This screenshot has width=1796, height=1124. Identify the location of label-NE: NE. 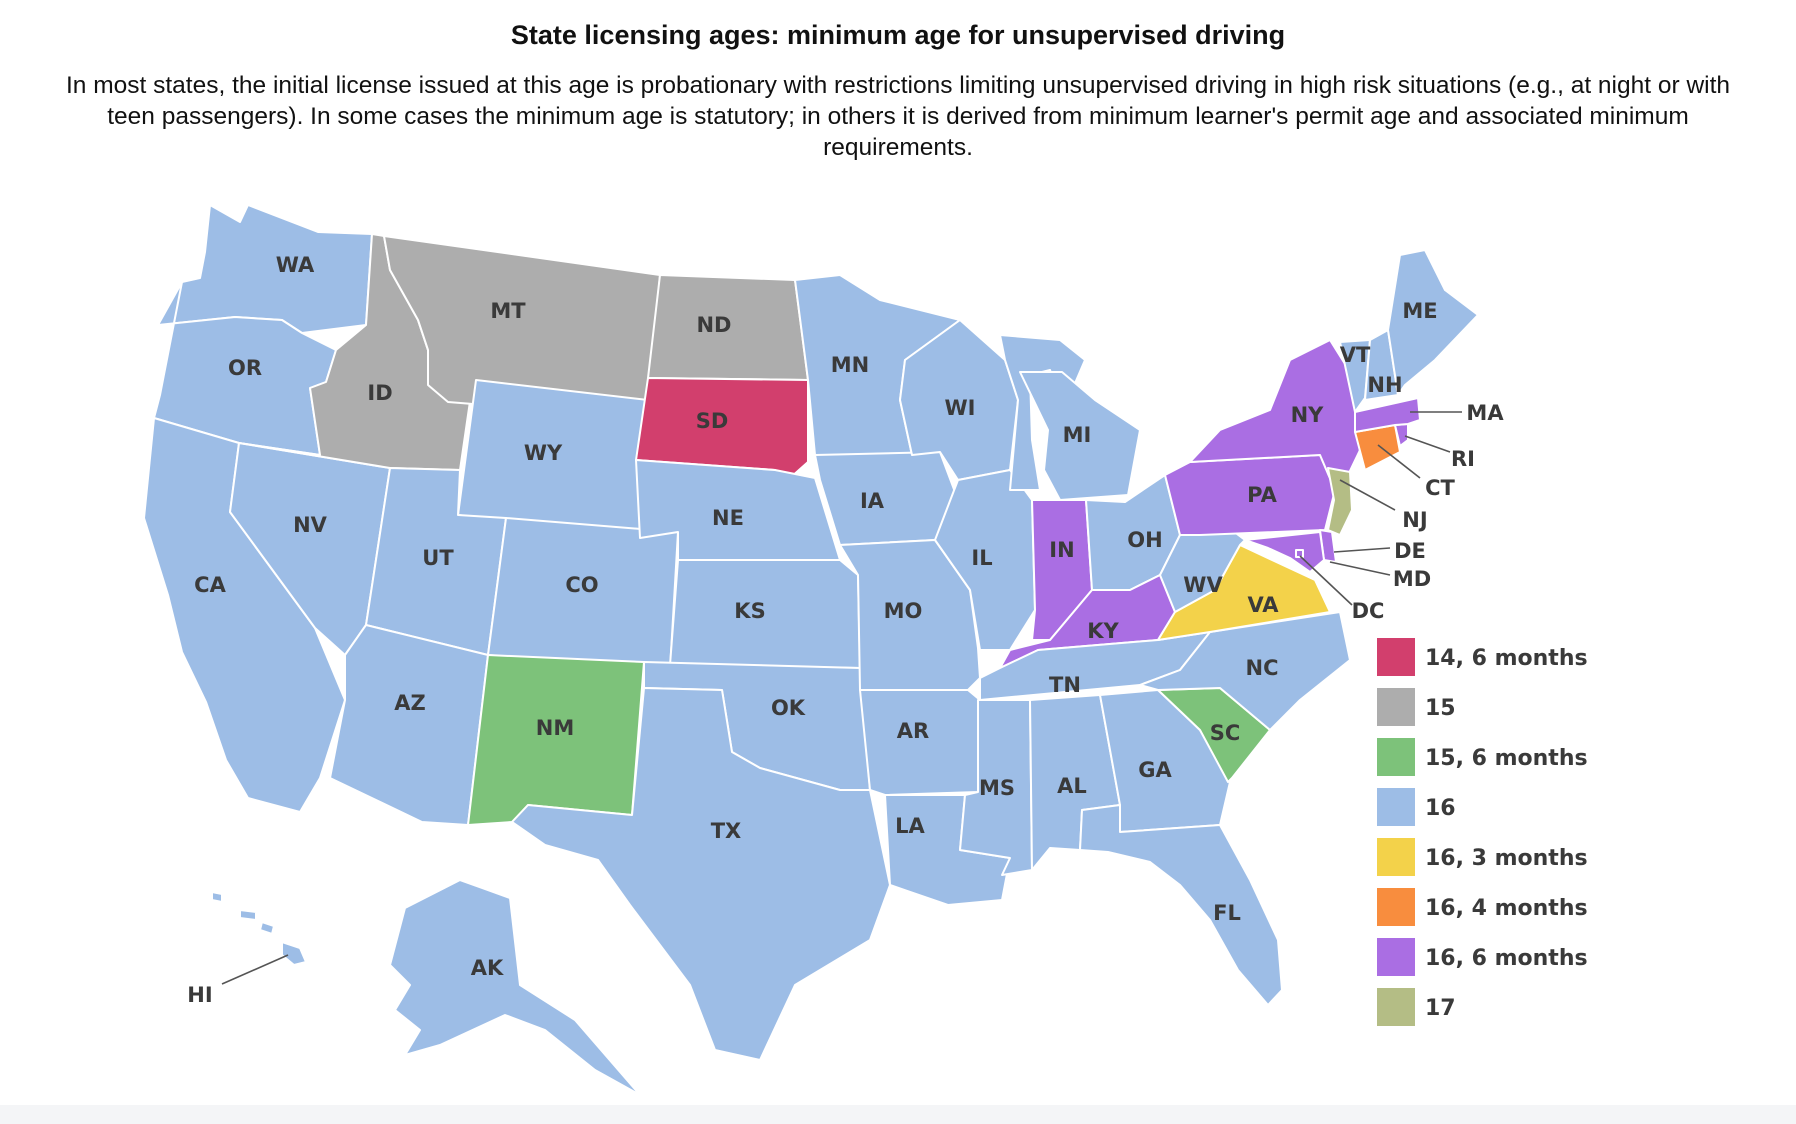
(728, 518).